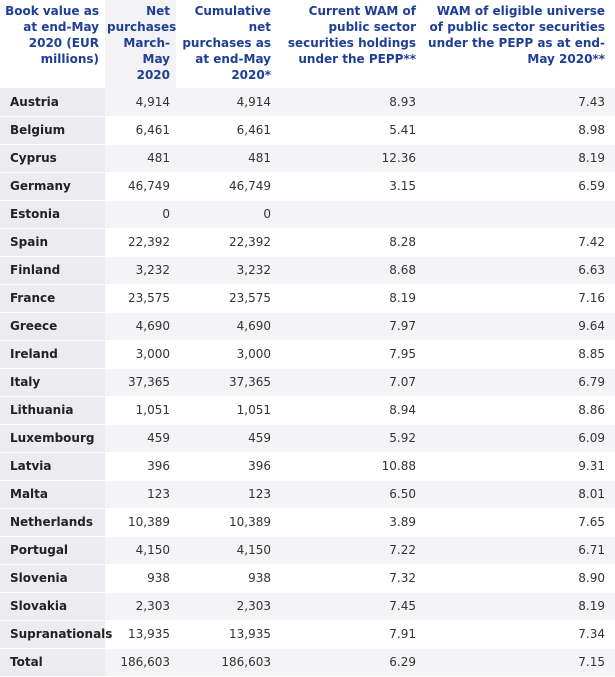 Image resolution: width=615 pixels, height=677 pixels. Describe the element at coordinates (226, 410) in the screenshot. I see `cumulative-net-purchases-value: 1,051` at that location.